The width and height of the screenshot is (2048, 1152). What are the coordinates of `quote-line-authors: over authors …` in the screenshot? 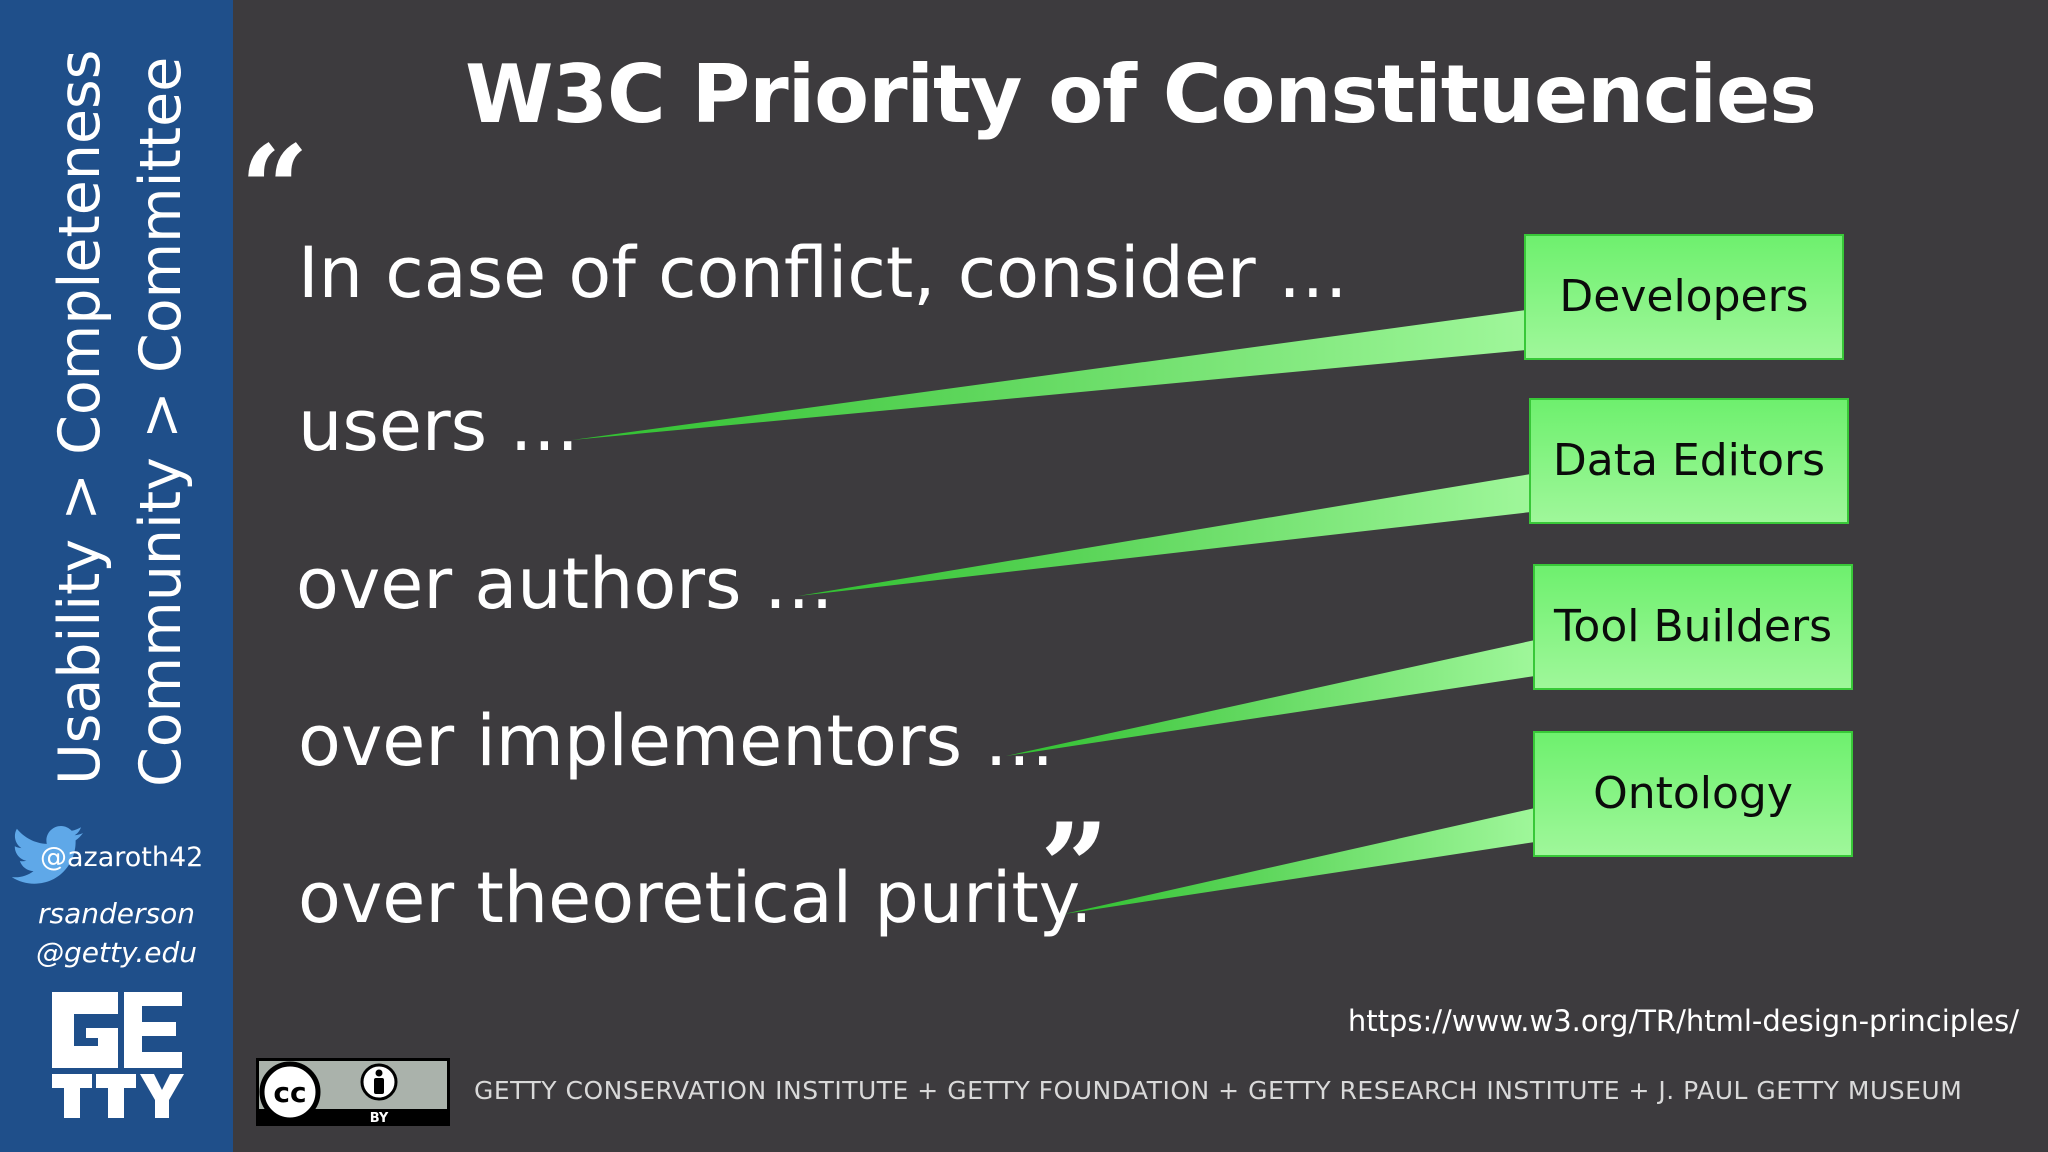 It's located at (565, 584).